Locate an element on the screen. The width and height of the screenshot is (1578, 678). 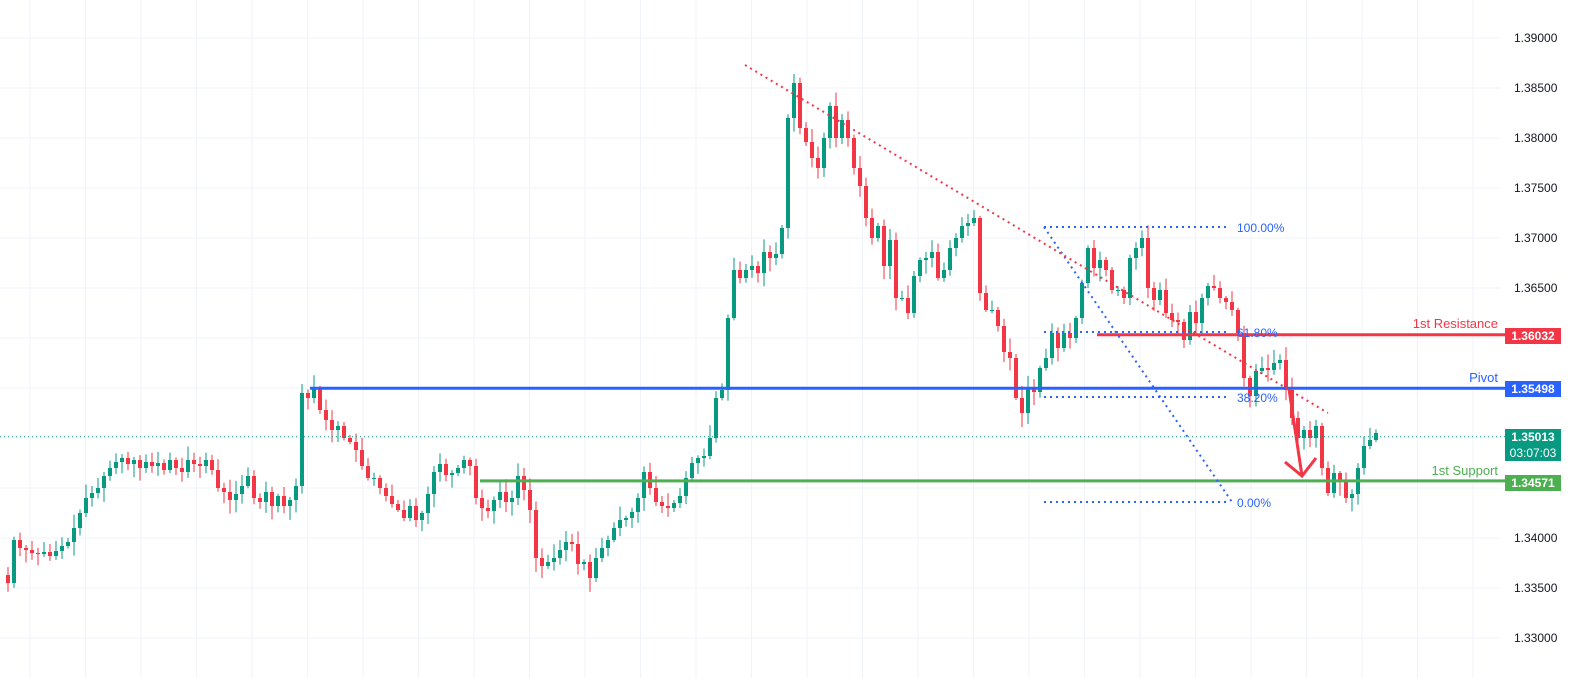
support-label: 1st Support is located at coordinates (1465, 470).